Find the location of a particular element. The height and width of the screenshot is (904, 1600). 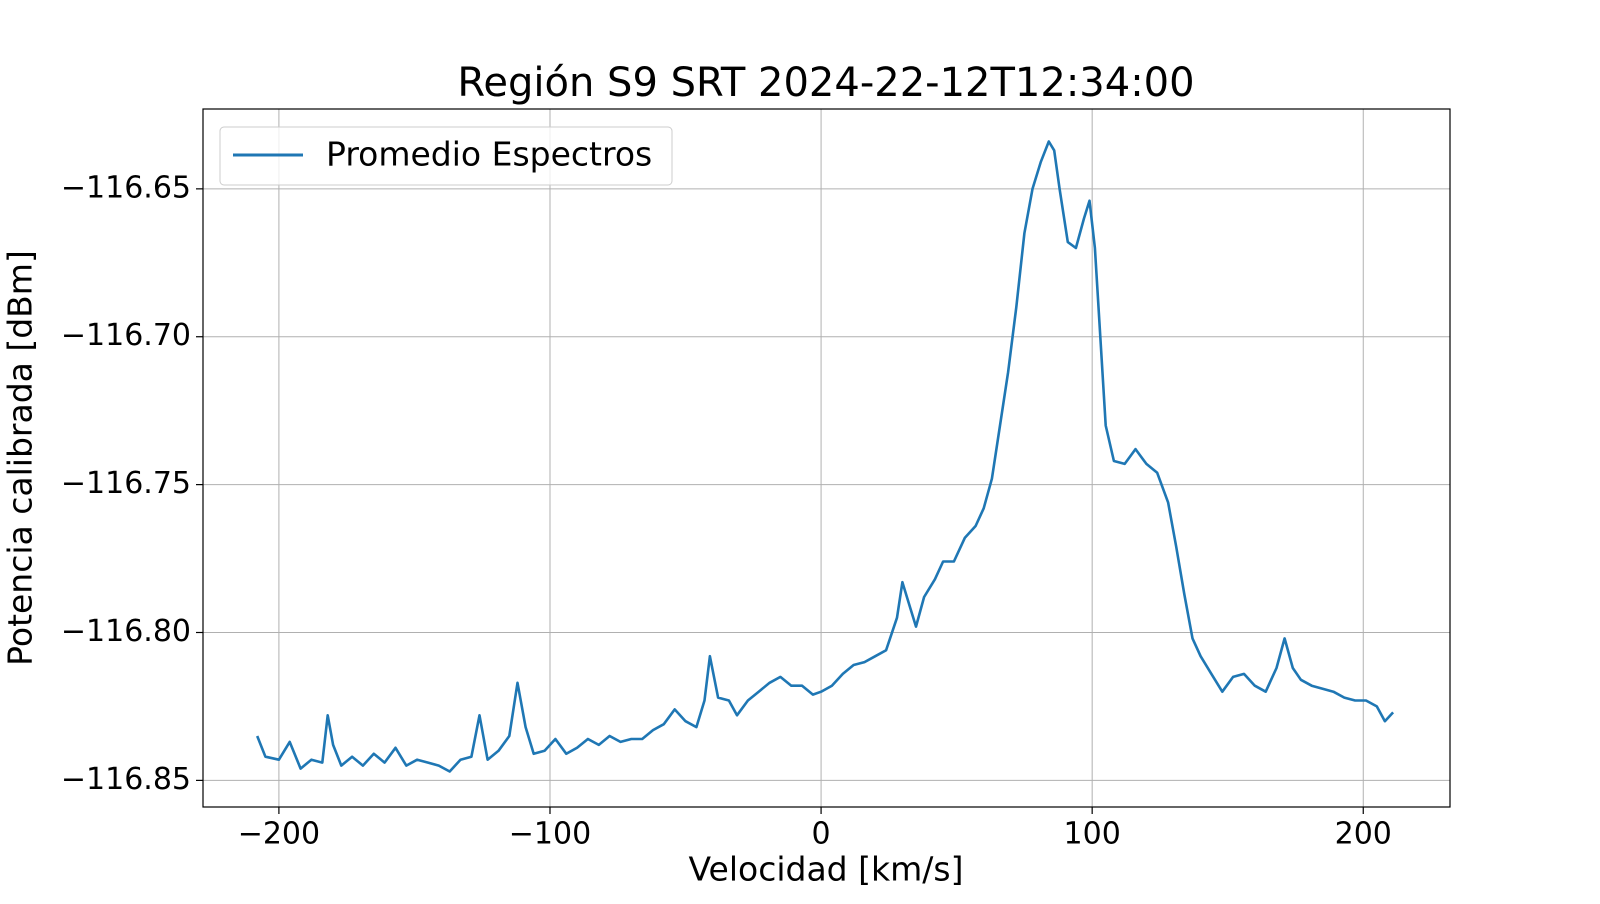

y-tick-label: −116.85 is located at coordinates (126, 779).